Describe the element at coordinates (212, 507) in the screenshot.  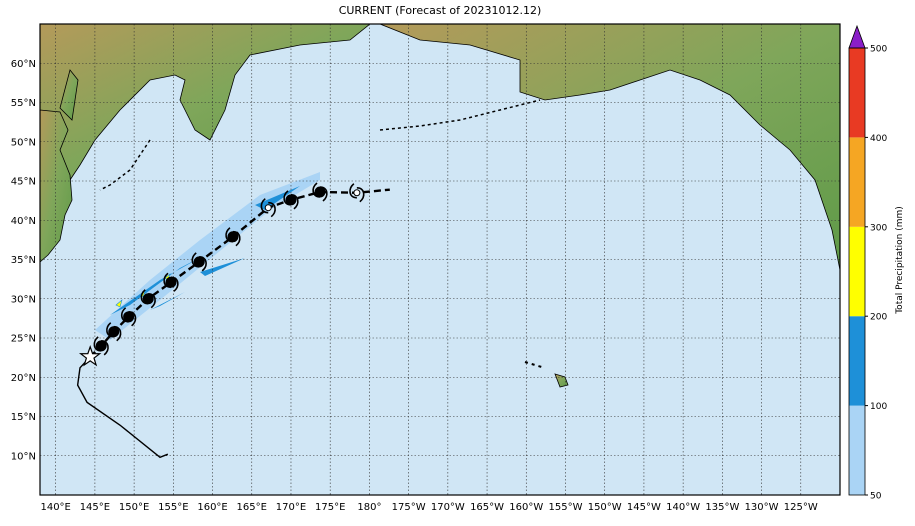
I see `x-tick-label: 160°E` at that location.